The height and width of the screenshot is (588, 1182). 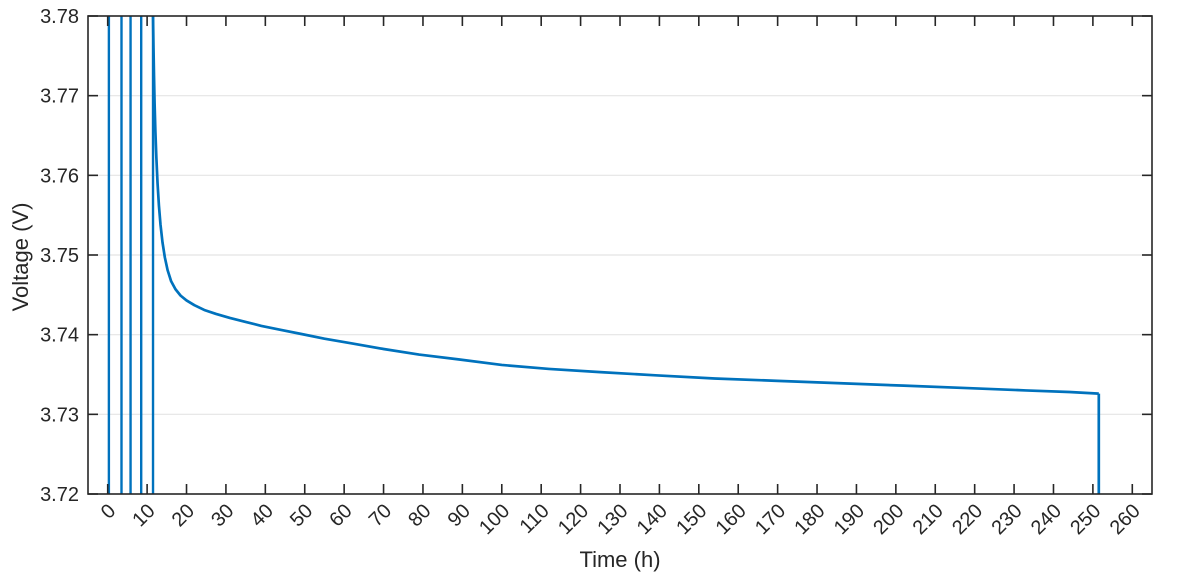 I want to click on y-tick-label: 3.78, so click(x=59, y=17).